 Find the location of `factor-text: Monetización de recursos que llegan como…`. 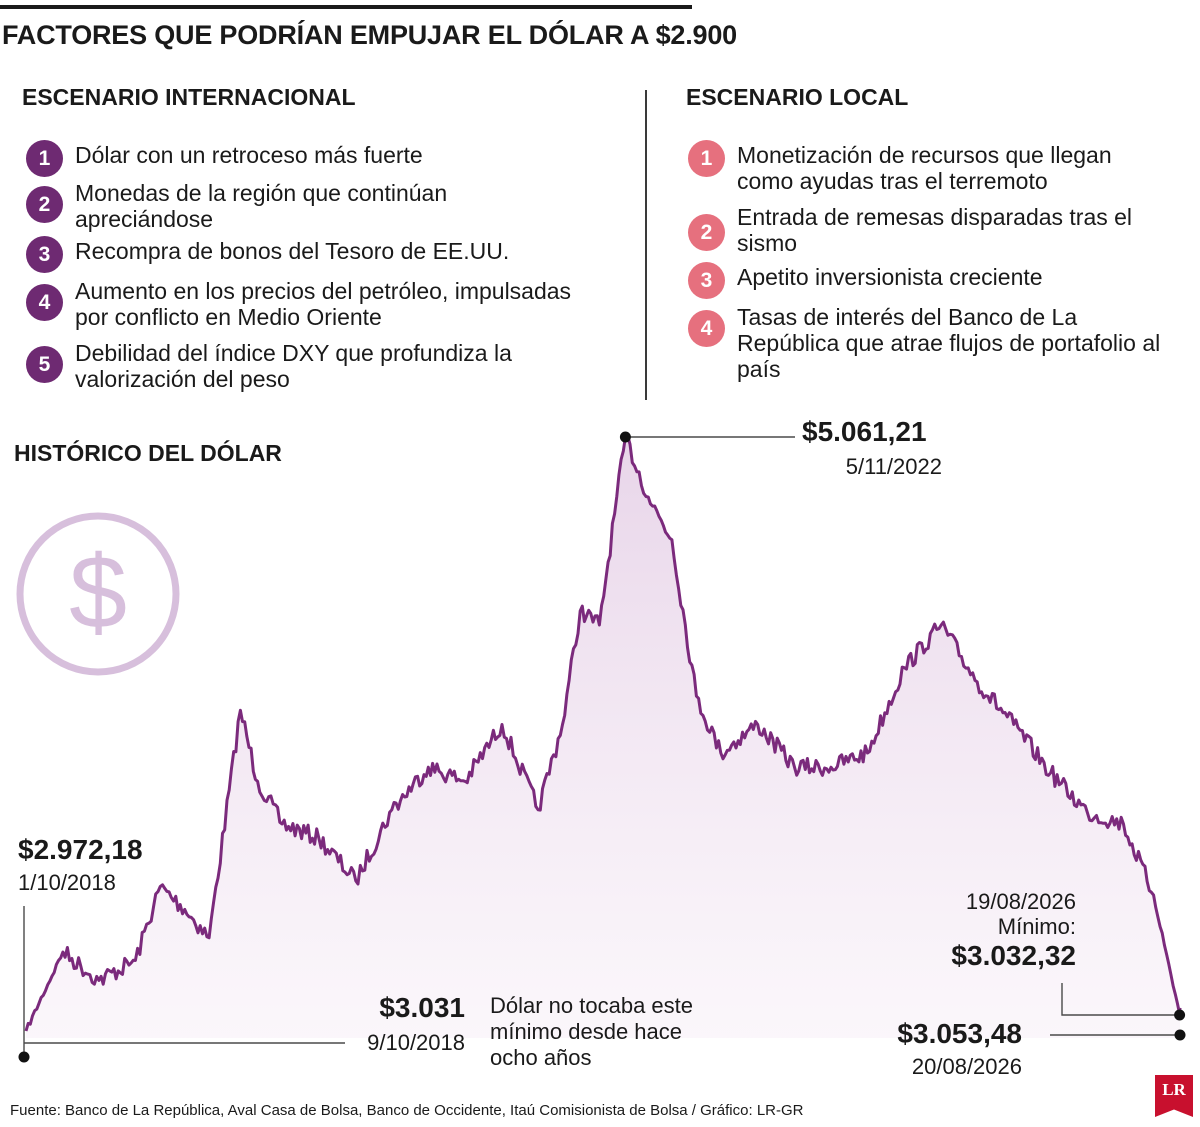

factor-text: Monetización de recursos que llegan como… is located at coordinates (924, 168).